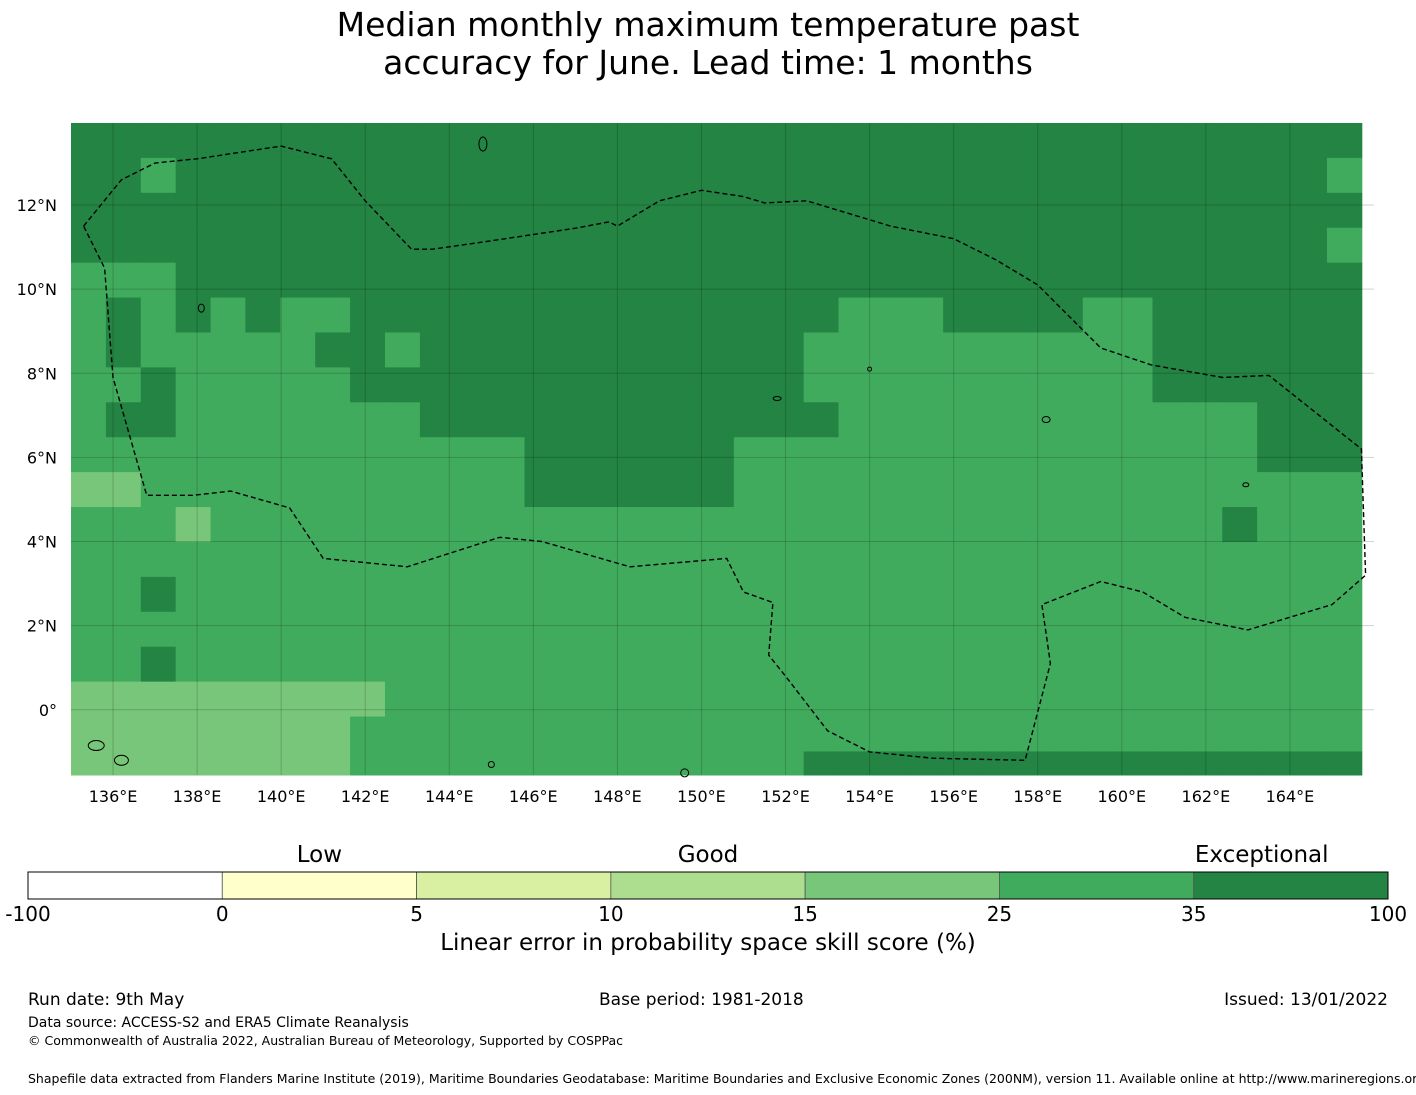 This screenshot has height=1095, width=1416. What do you see at coordinates (42, 373) in the screenshot?
I see `latitude-tick-label: 8°N` at bounding box center [42, 373].